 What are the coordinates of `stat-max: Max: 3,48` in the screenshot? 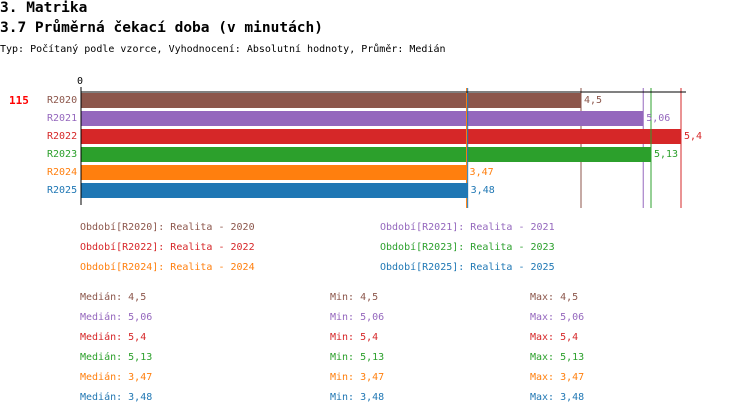 It's located at (557, 397).